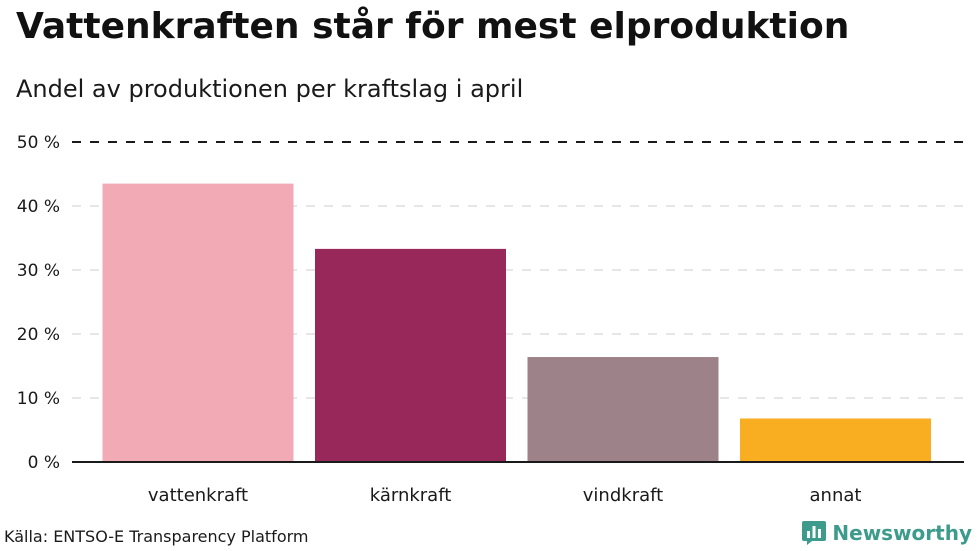  I want to click on source-note: Källa: ENTSO-E Transparency Platform, so click(156, 536).